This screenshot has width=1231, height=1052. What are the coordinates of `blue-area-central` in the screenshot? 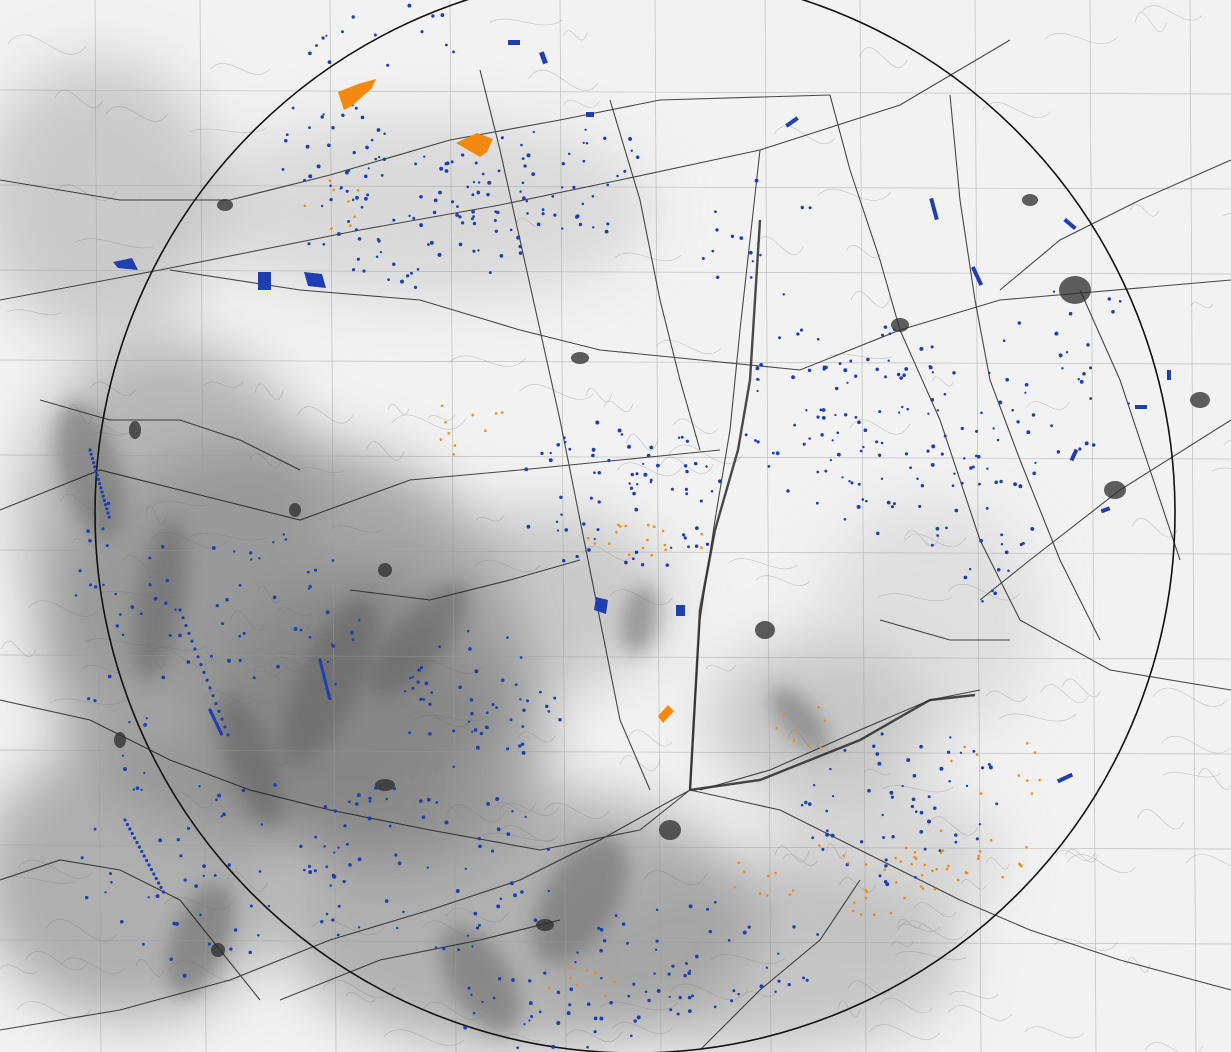 It's located at (601, 605).